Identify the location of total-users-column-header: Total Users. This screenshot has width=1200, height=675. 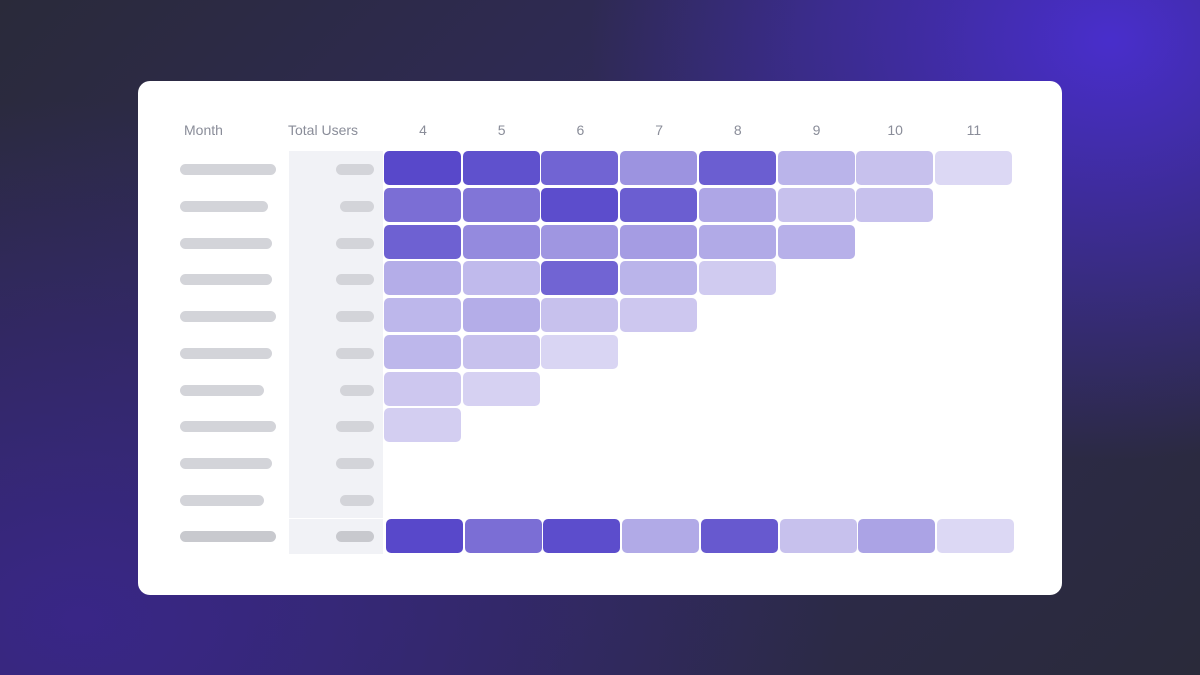
(323, 130).